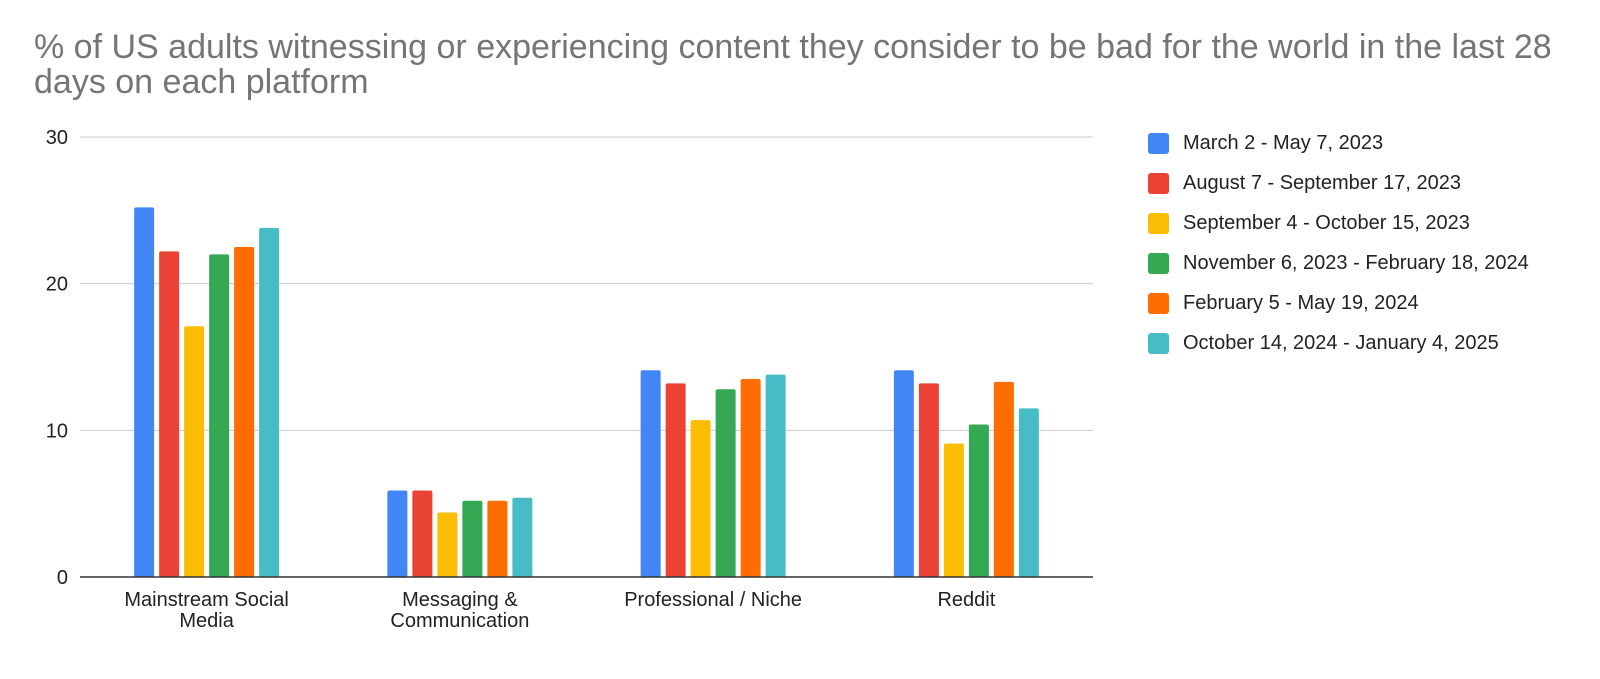  Describe the element at coordinates (460, 600) in the screenshot. I see `x-tick-label: Messaging &` at that location.